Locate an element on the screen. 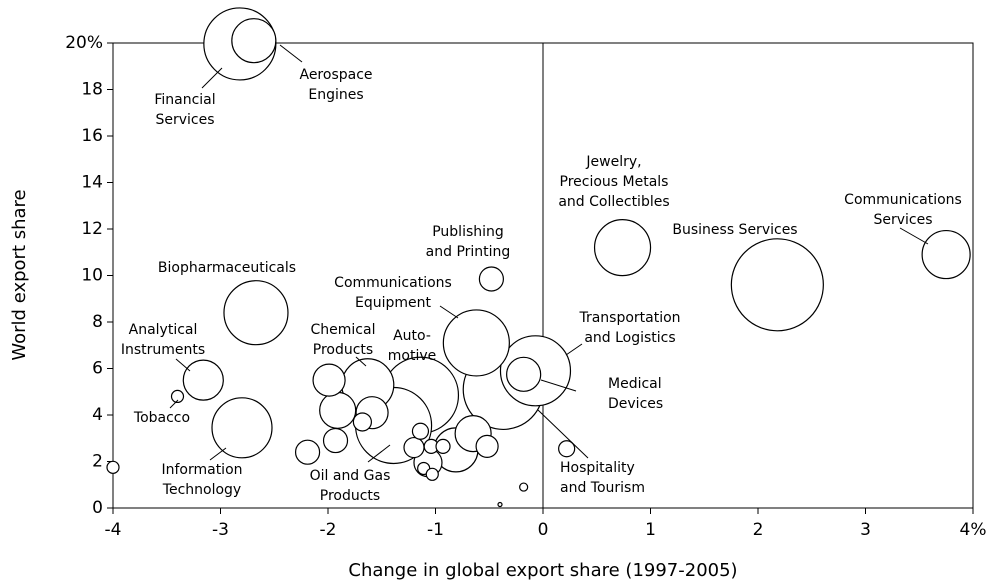 The image size is (993, 586). bubble-label: and Logistics is located at coordinates (629, 338).